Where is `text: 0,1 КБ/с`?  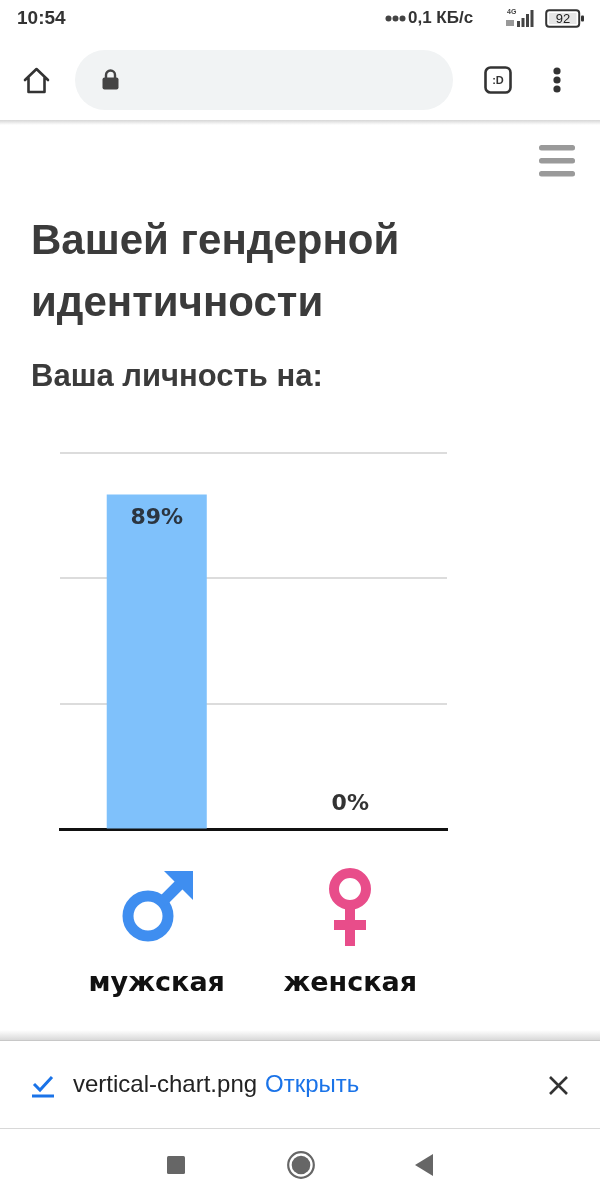 text: 0,1 КБ/с is located at coordinates (441, 18).